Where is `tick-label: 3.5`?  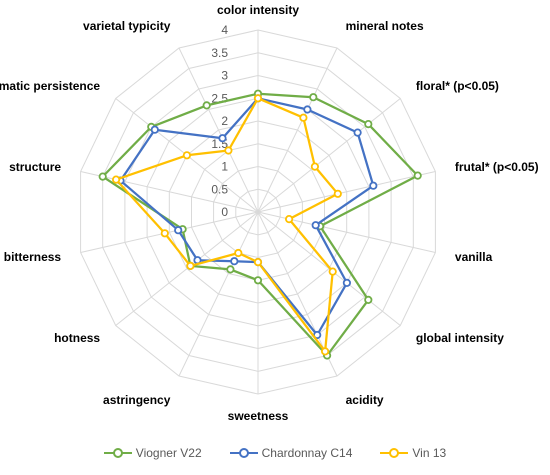 tick-label: 3.5 is located at coordinates (219, 53).